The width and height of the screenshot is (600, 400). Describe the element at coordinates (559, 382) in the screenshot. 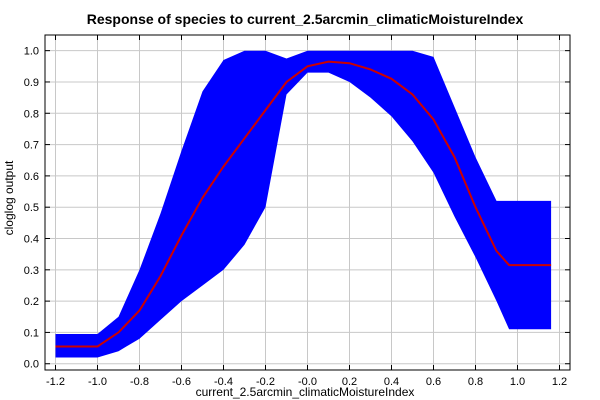

I see `x-tick-label: 1.2` at that location.